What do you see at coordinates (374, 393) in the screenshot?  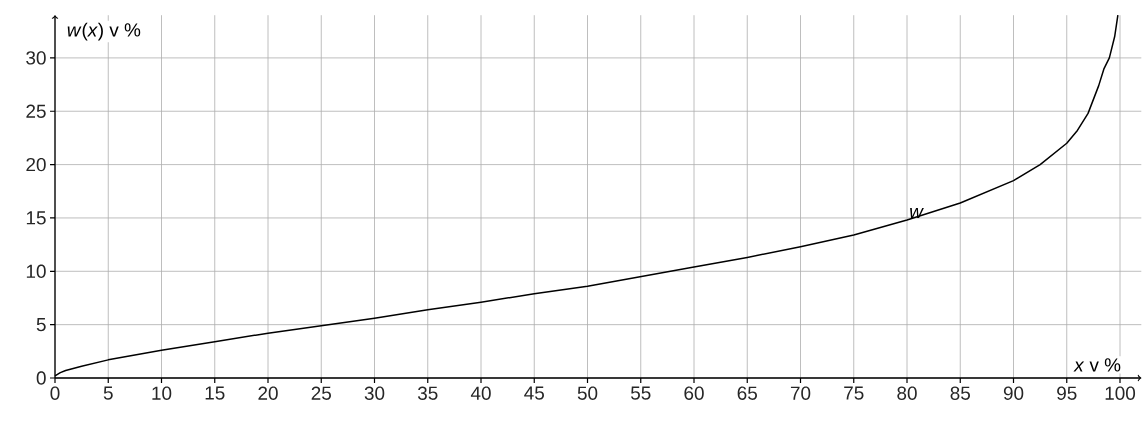 I see `x-tick-label: 30` at bounding box center [374, 393].